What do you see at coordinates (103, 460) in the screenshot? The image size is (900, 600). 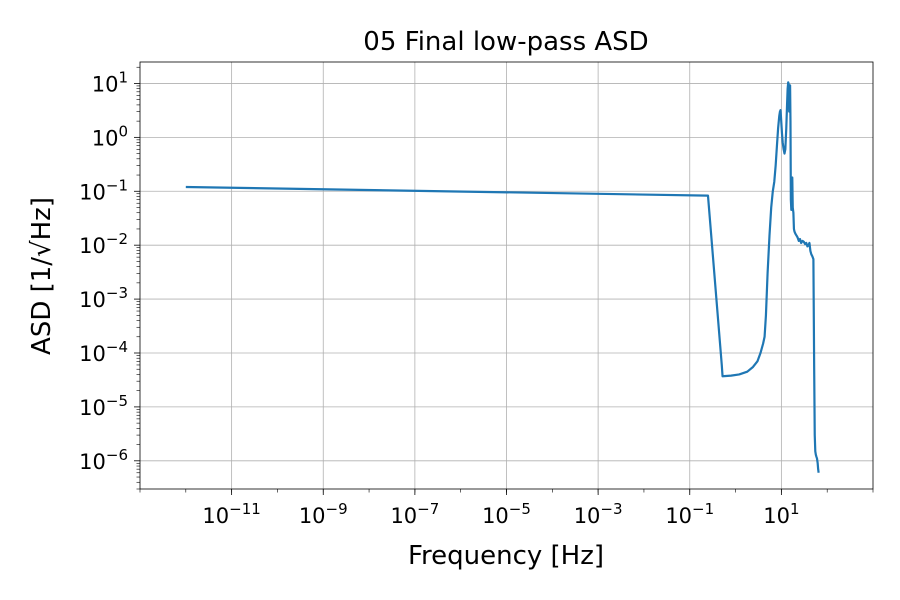 I see `y-tick-label: 10⁻⁶` at bounding box center [103, 460].